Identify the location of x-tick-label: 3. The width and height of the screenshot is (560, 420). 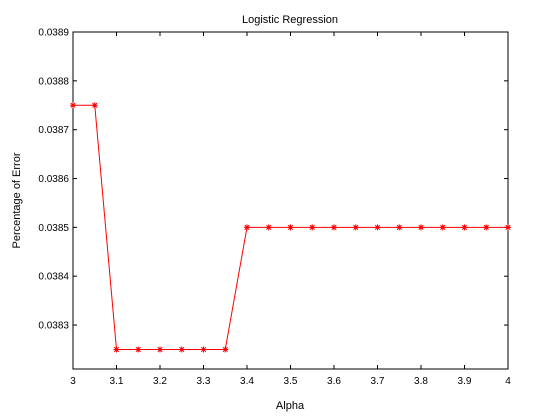
(73, 381).